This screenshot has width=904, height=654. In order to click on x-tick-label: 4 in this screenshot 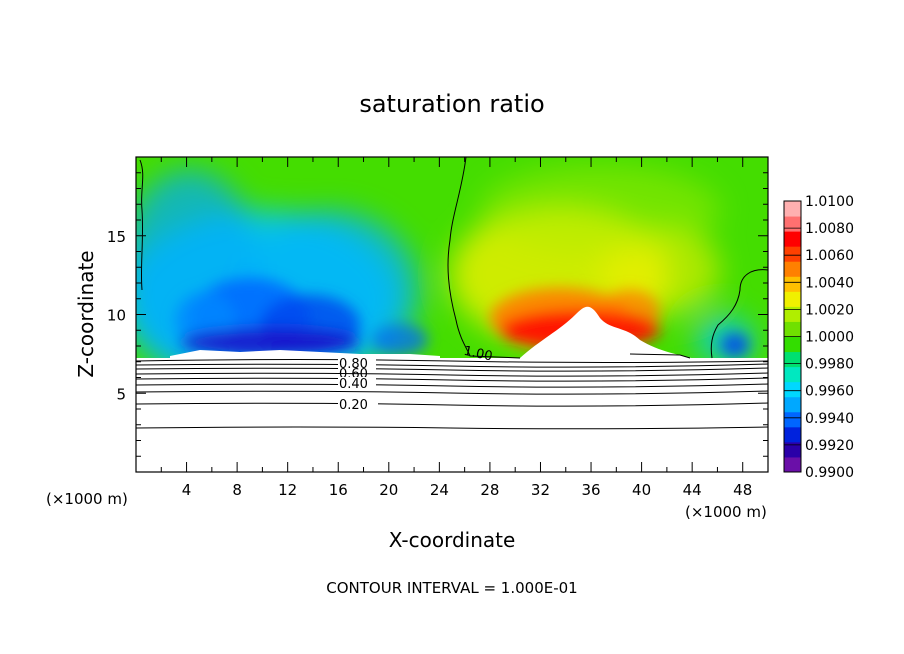, I will do `click(187, 490)`.